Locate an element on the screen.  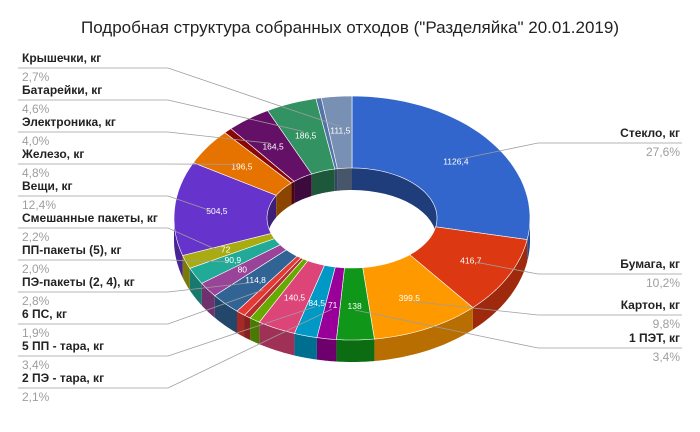
callout-name-17: Электроника, кг is located at coordinates (69, 122).